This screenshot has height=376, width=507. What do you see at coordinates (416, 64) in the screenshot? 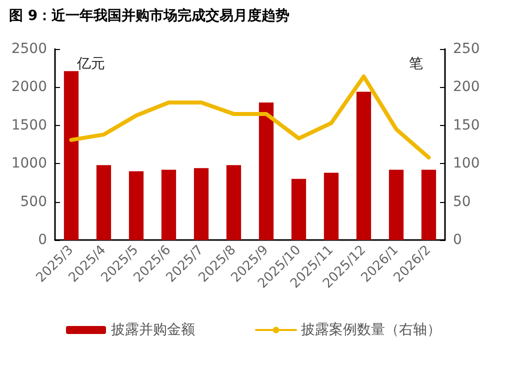
I see `y2-axis-title: 笔` at bounding box center [416, 64].